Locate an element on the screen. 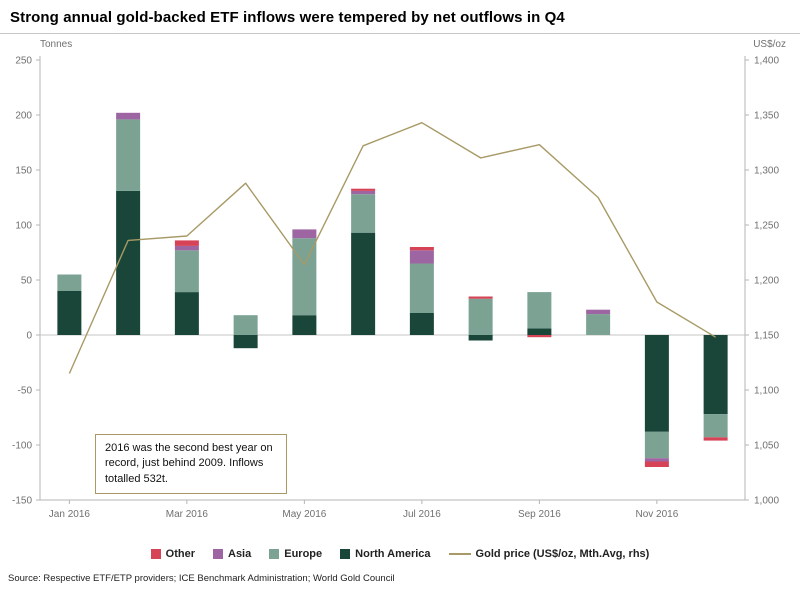 The width and height of the screenshot is (800, 600). right-axis-tick-label: 1,000 is located at coordinates (766, 501).